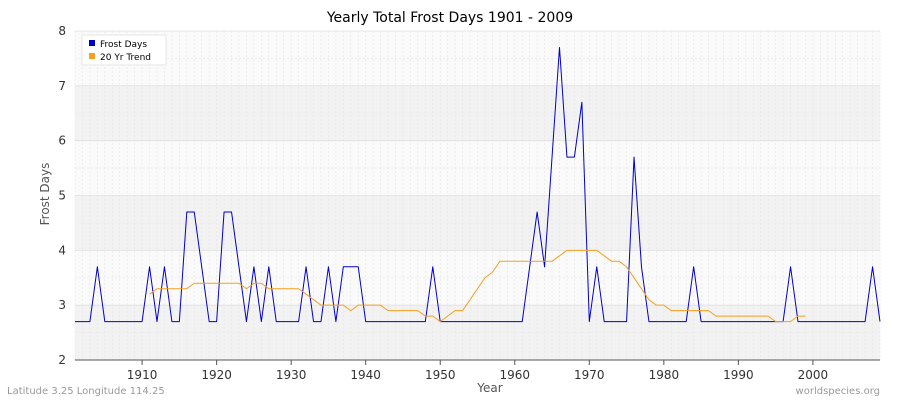  What do you see at coordinates (365, 375) in the screenshot?
I see `x-tick-label: 1940` at bounding box center [365, 375].